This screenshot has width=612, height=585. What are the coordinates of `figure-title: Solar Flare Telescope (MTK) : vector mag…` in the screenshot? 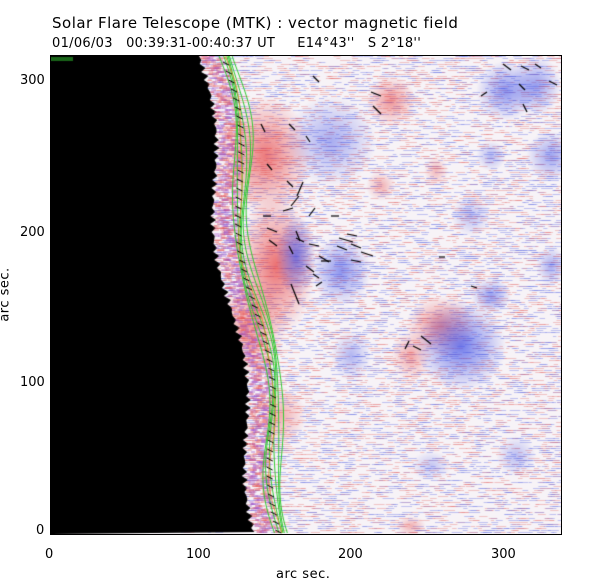 It's located at (255, 23).